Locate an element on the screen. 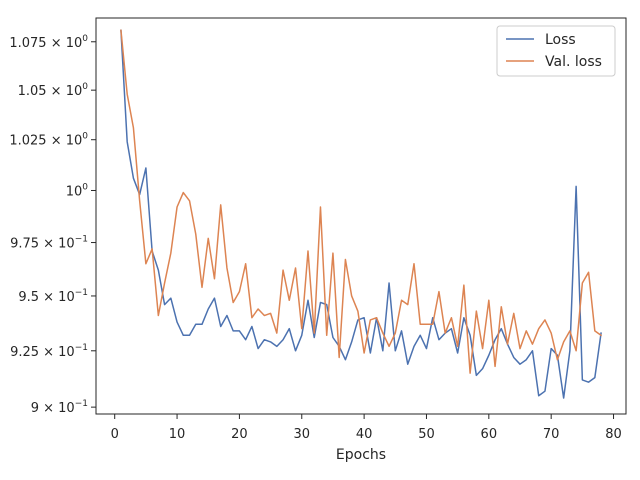 Image resolution: width=640 pixels, height=480 pixels. x-tick-label: 80 is located at coordinates (613, 434).